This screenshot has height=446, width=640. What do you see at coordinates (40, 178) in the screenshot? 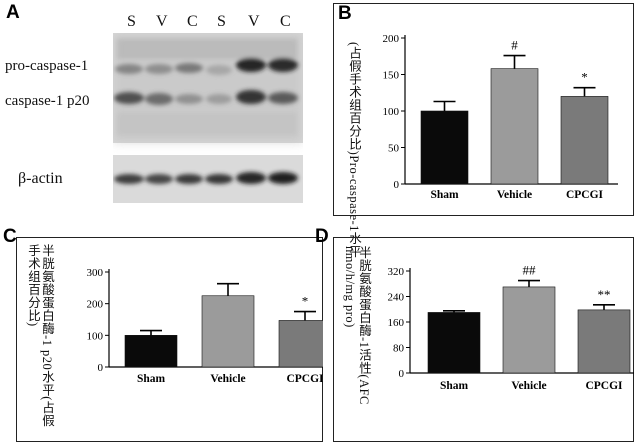
I see `band-label-actin: β-actin` at bounding box center [40, 178].